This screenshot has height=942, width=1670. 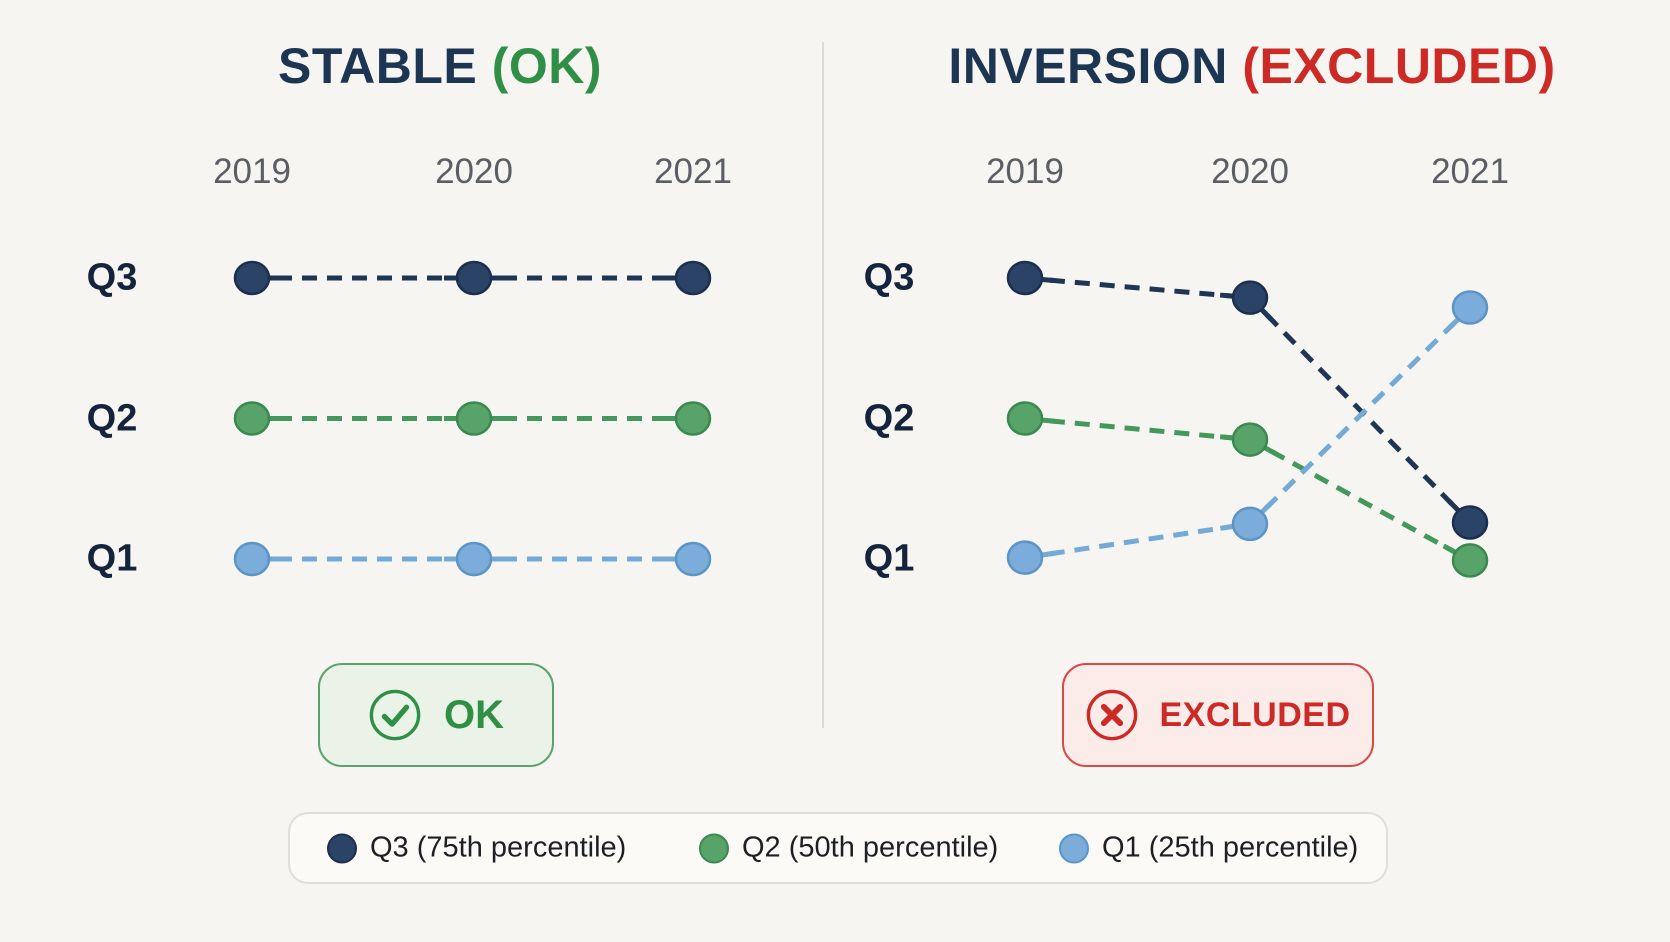 I want to click on right-q3-point-2021, so click(x=1470, y=522).